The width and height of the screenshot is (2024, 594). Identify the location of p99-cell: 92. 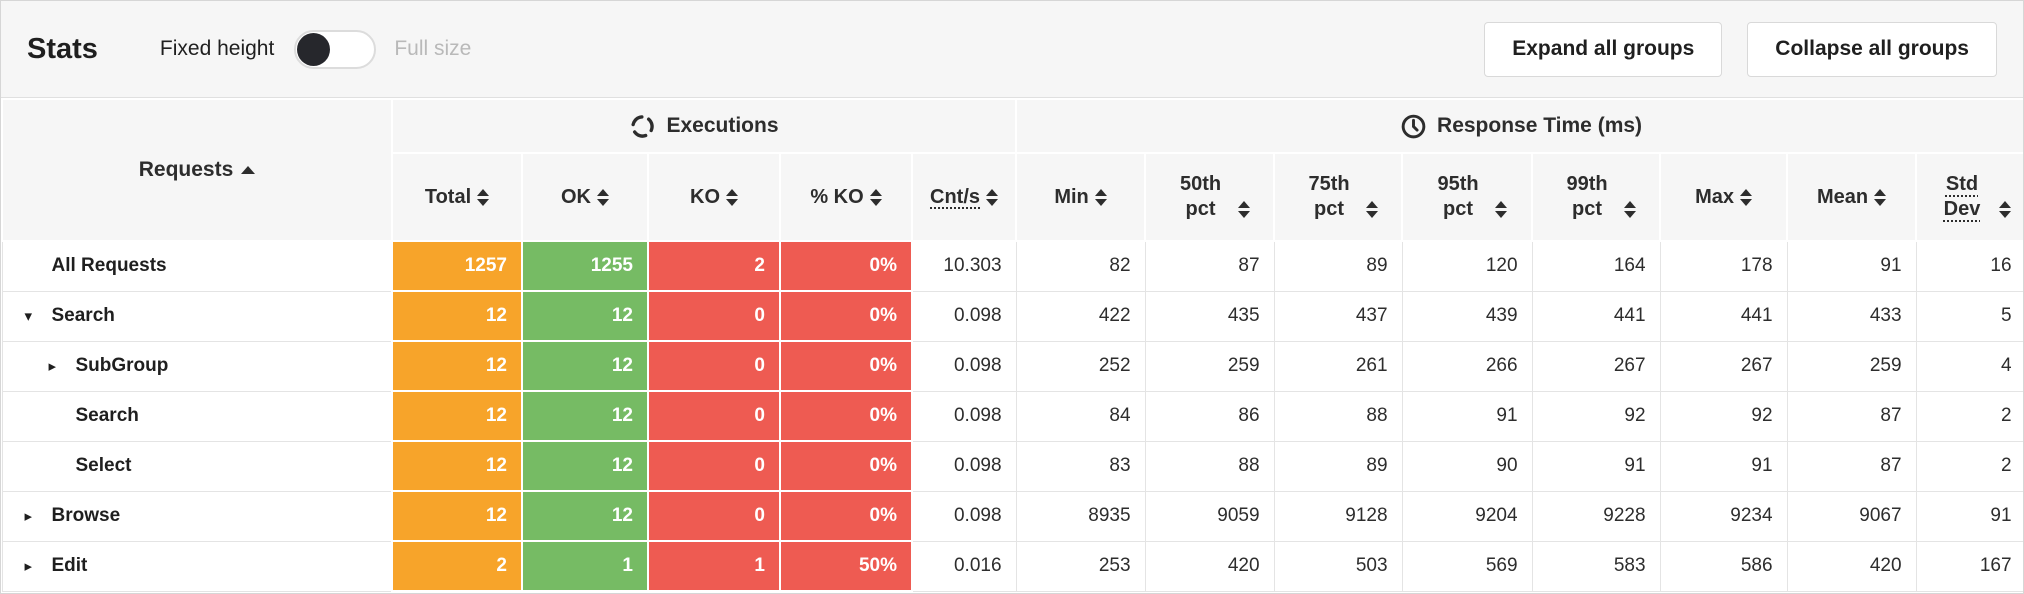
(1596, 416).